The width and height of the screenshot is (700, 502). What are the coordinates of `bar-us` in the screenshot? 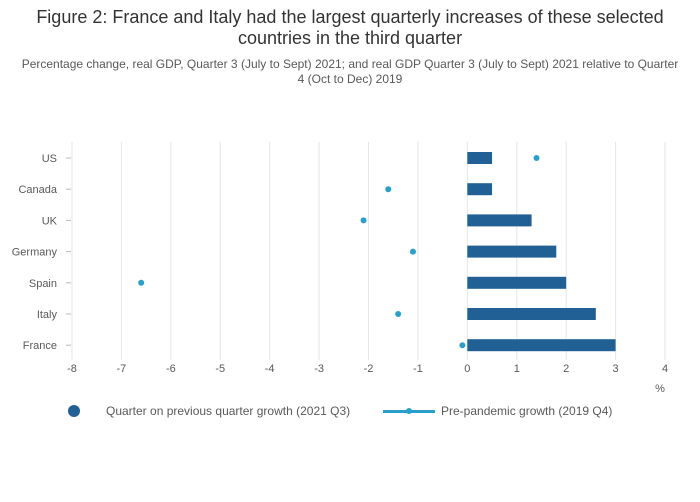 It's located at (480, 158).